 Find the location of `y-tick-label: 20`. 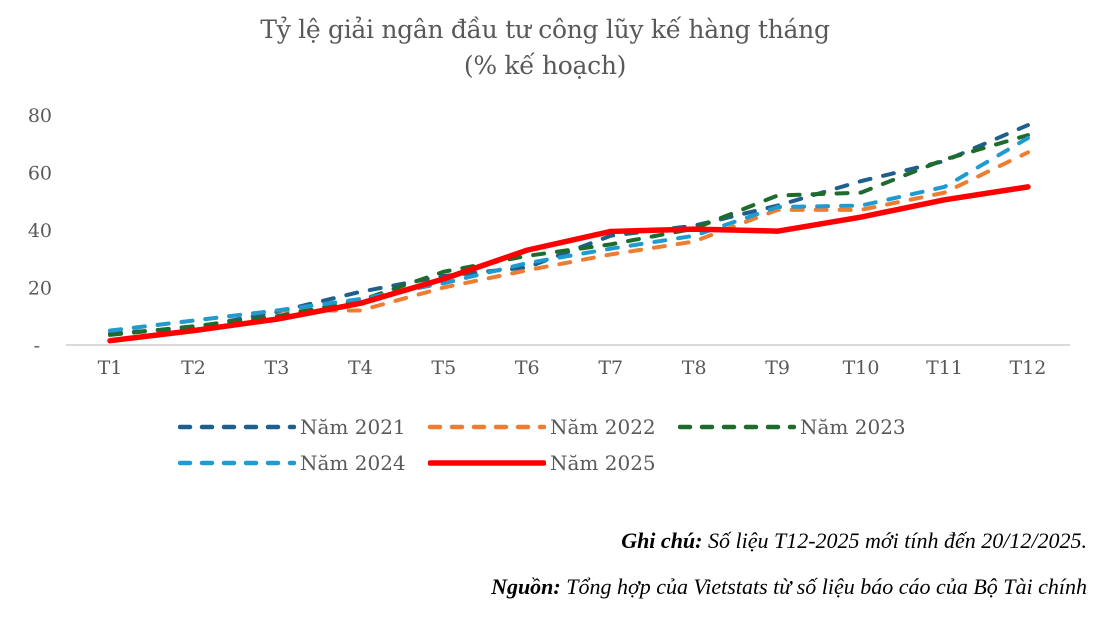

y-tick-label: 20 is located at coordinates (40, 289).